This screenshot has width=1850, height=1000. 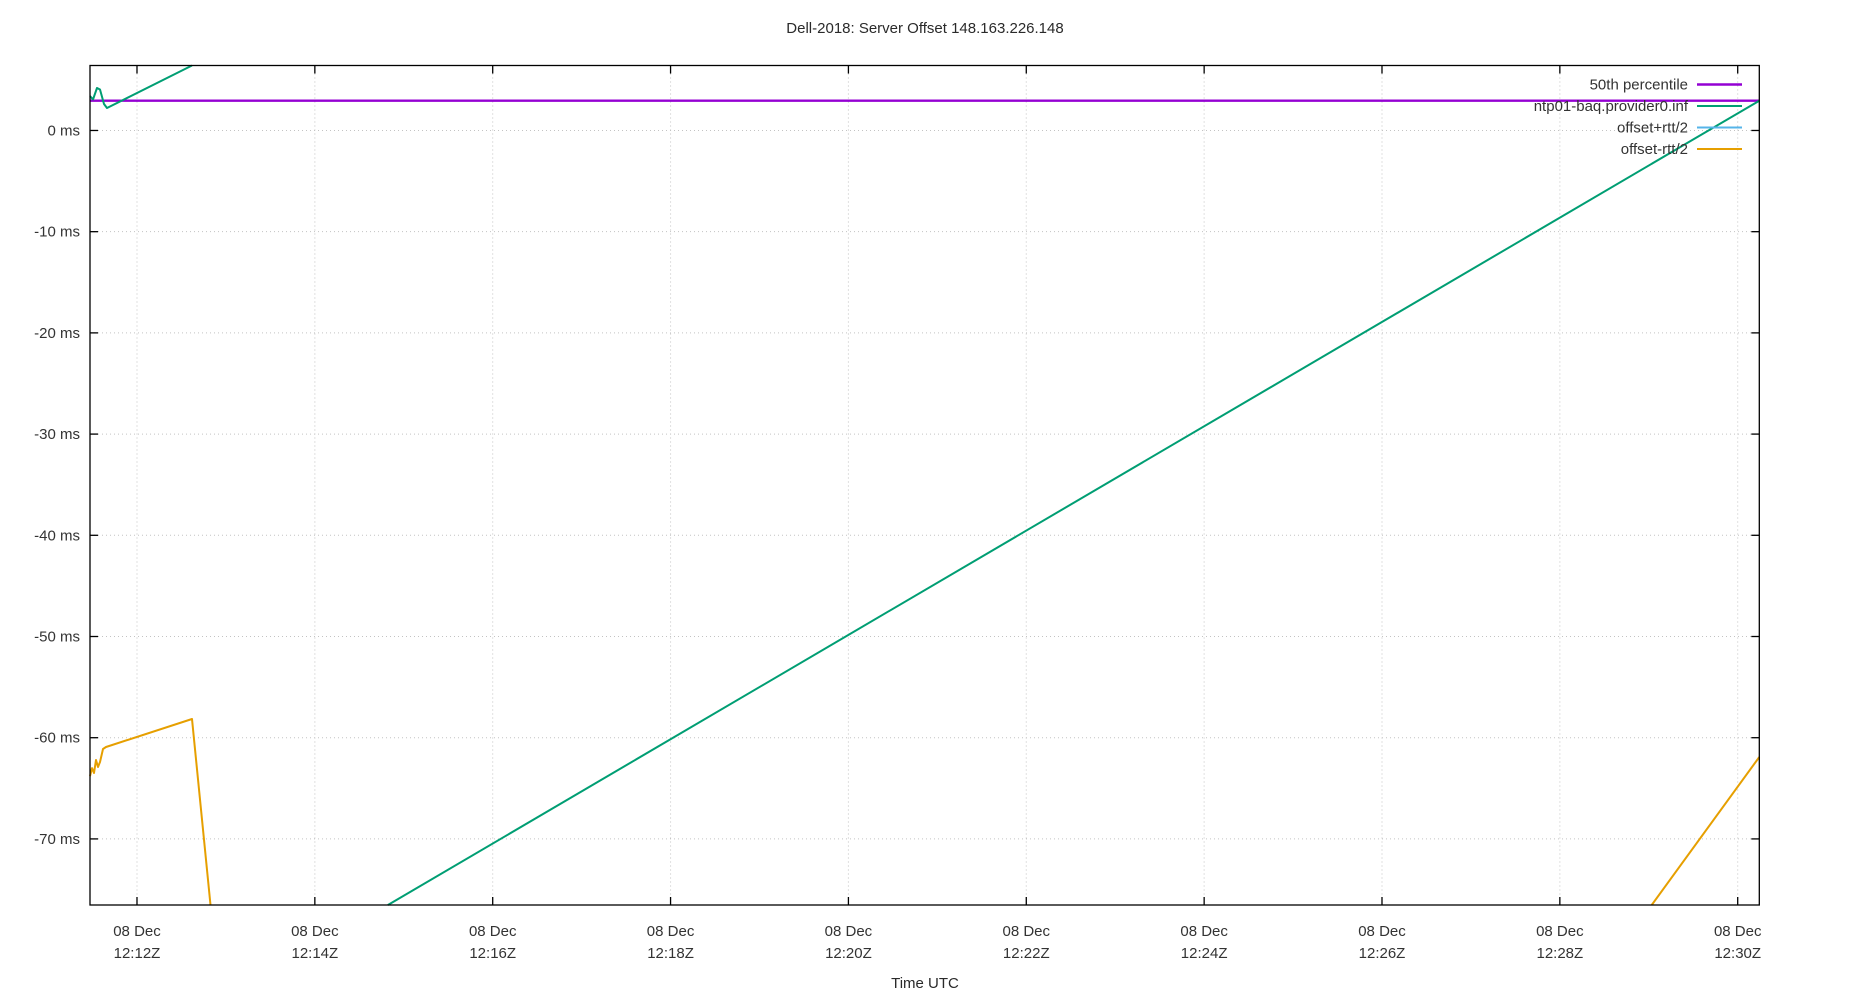 What do you see at coordinates (848, 953) in the screenshot?
I see `x-tick-label-time: 12:20Z` at bounding box center [848, 953].